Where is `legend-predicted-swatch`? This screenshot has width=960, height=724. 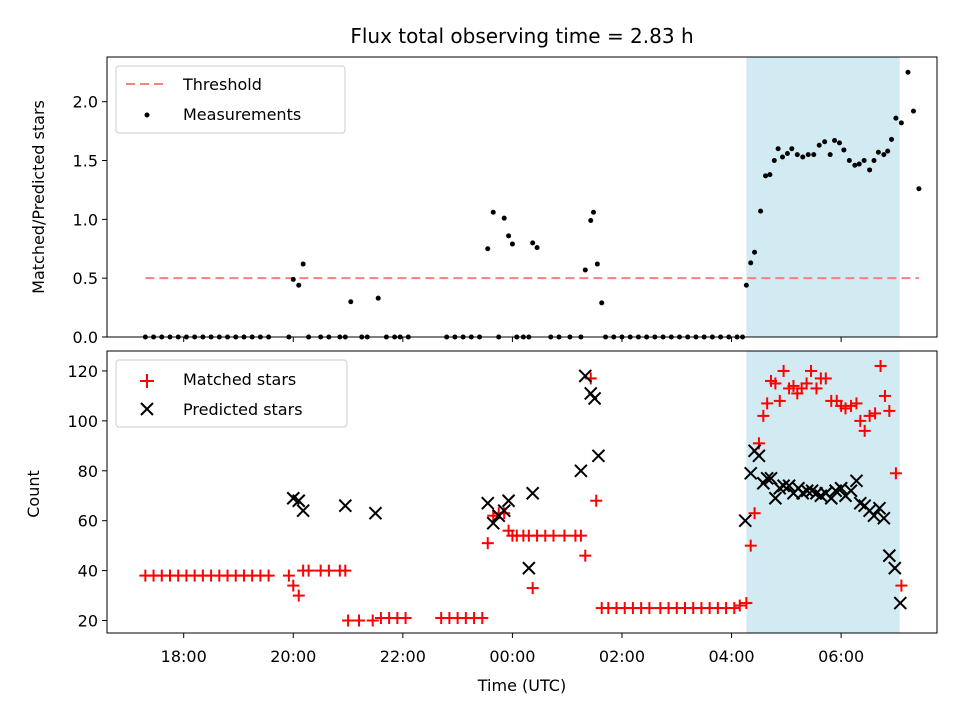 legend-predicted-swatch is located at coordinates (147, 409).